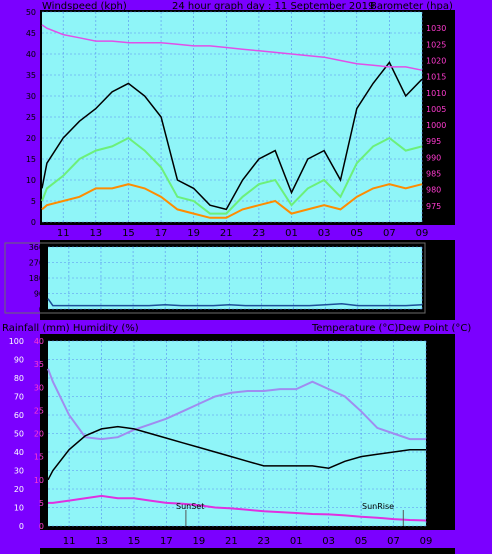 This screenshot has width=492, height=554. Describe the element at coordinates (31, 33) in the screenshot. I see `wind-y-tick: 45` at that location.